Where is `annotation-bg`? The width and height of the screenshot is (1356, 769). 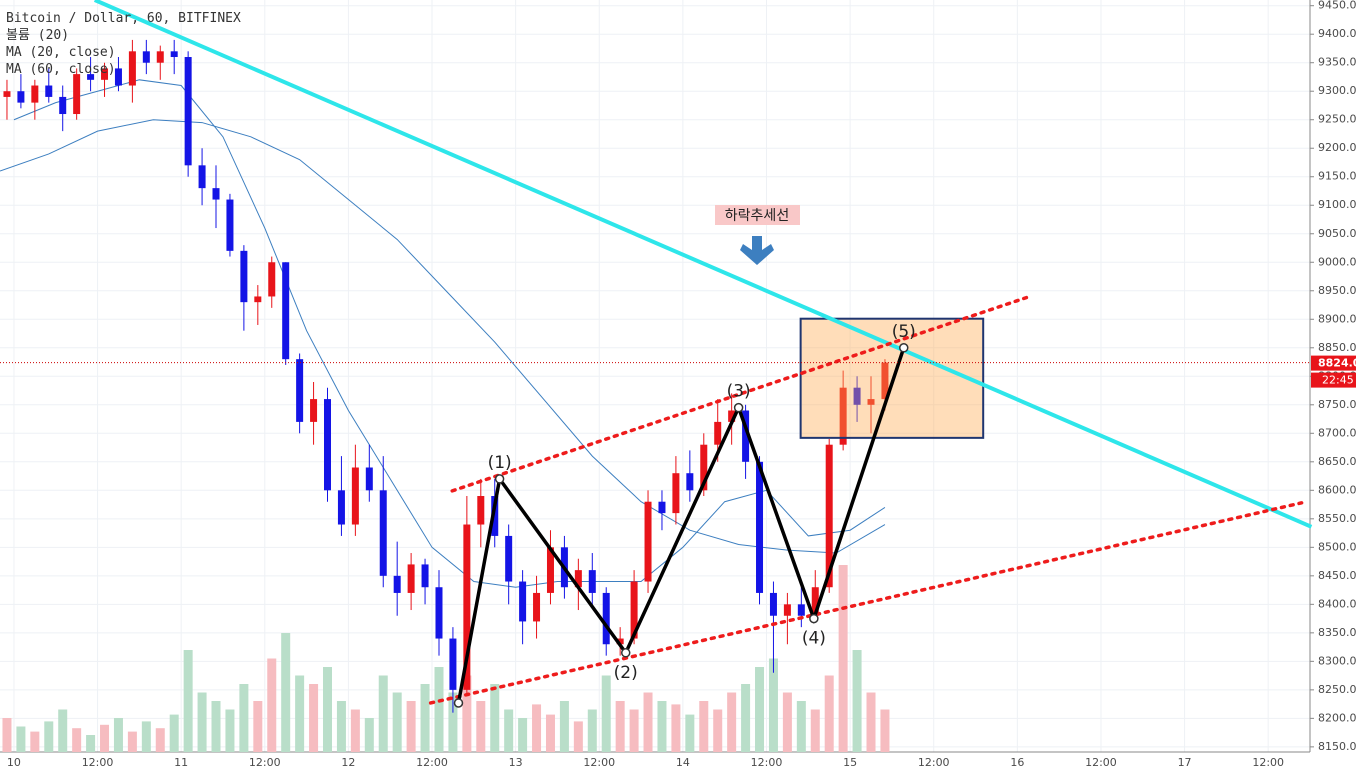 annotation-bg is located at coordinates (757, 215).